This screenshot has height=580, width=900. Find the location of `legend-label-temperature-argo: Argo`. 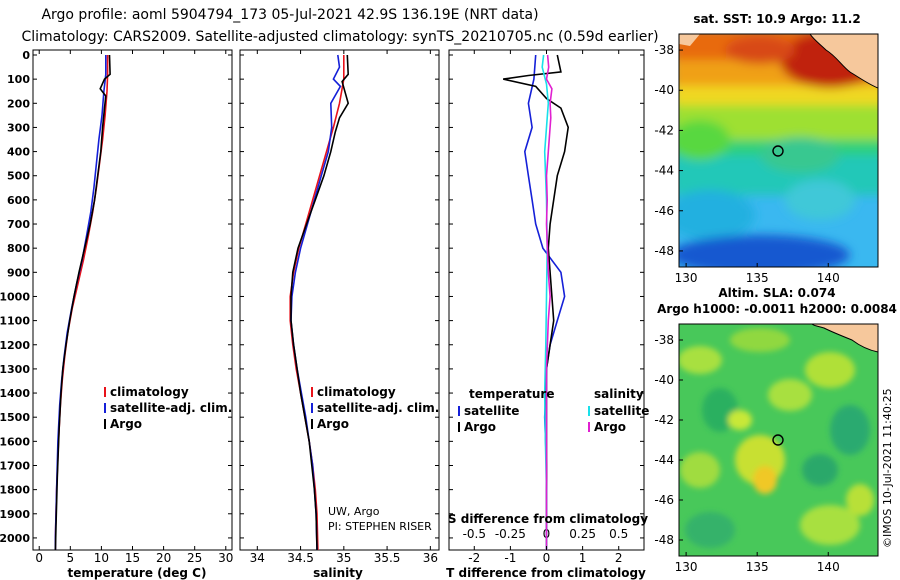

legend-label-temperature-argo: Argo is located at coordinates (480, 427).